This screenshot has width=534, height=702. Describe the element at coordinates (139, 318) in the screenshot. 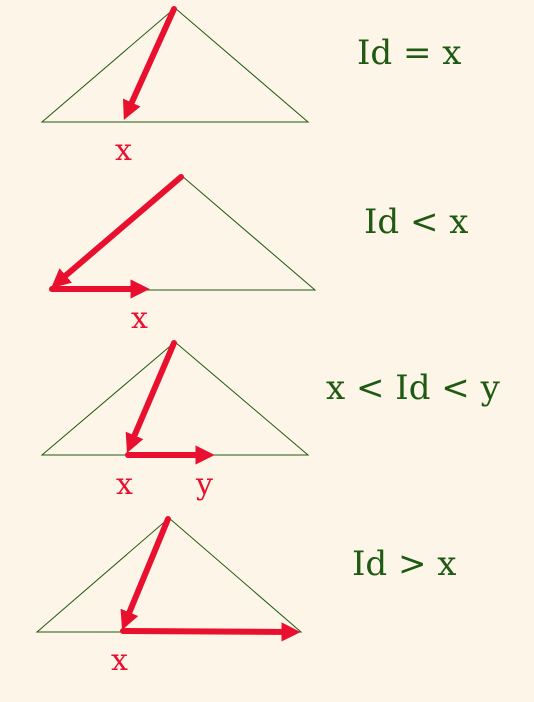

I see `point-label-x-2: x` at that location.